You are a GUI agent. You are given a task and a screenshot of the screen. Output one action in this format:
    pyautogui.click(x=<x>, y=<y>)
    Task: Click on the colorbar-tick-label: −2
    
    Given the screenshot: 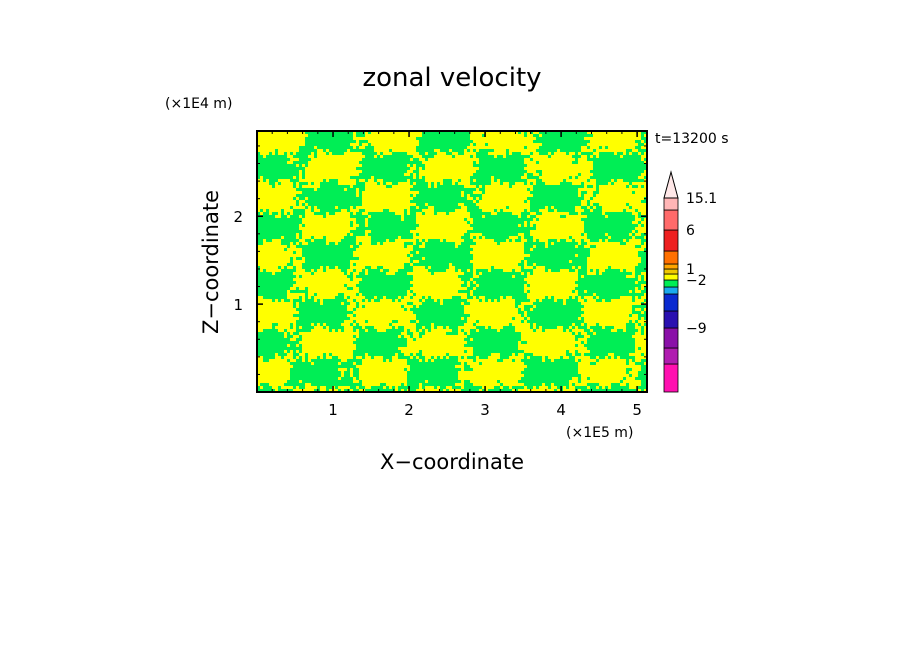 What is the action you would take?
    pyautogui.click(x=696, y=281)
    